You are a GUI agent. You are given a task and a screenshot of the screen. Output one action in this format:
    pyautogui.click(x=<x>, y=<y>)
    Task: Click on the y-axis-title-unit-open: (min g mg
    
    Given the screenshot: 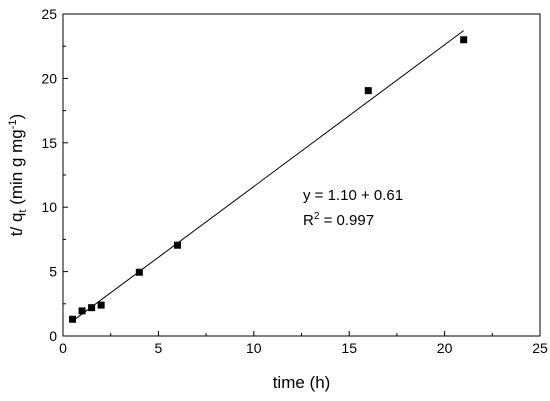 What is the action you would take?
    pyautogui.click(x=16, y=169)
    